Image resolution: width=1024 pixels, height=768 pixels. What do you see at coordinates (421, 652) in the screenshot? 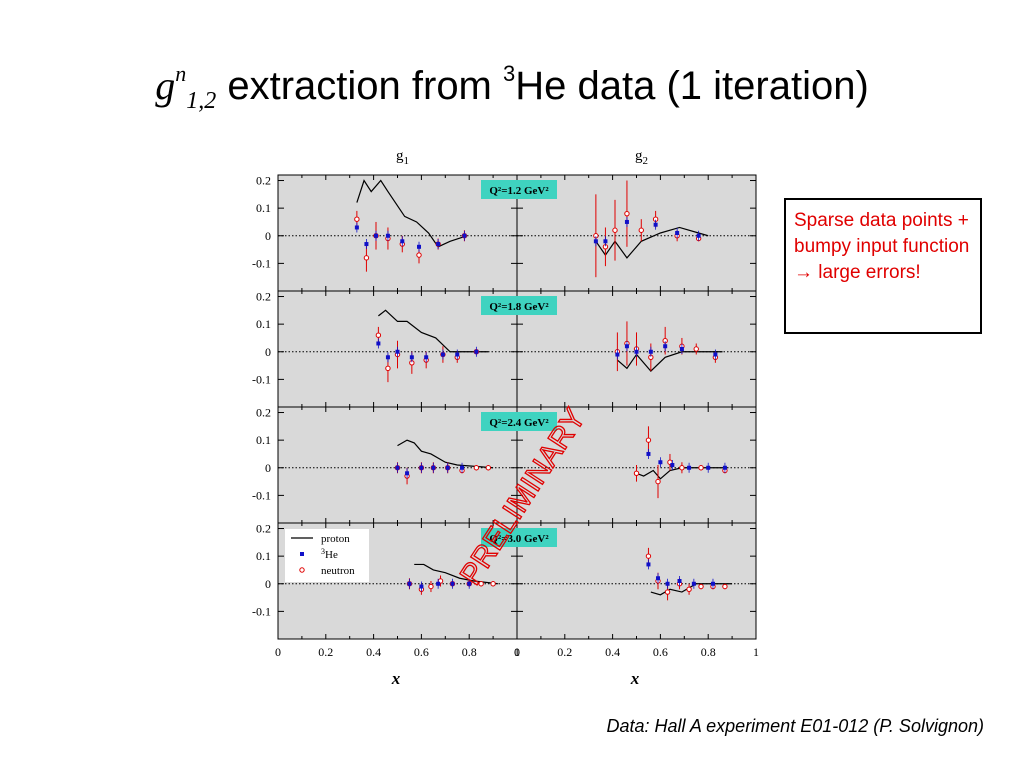
I see `x-tick-label: 0.6` at bounding box center [421, 652].